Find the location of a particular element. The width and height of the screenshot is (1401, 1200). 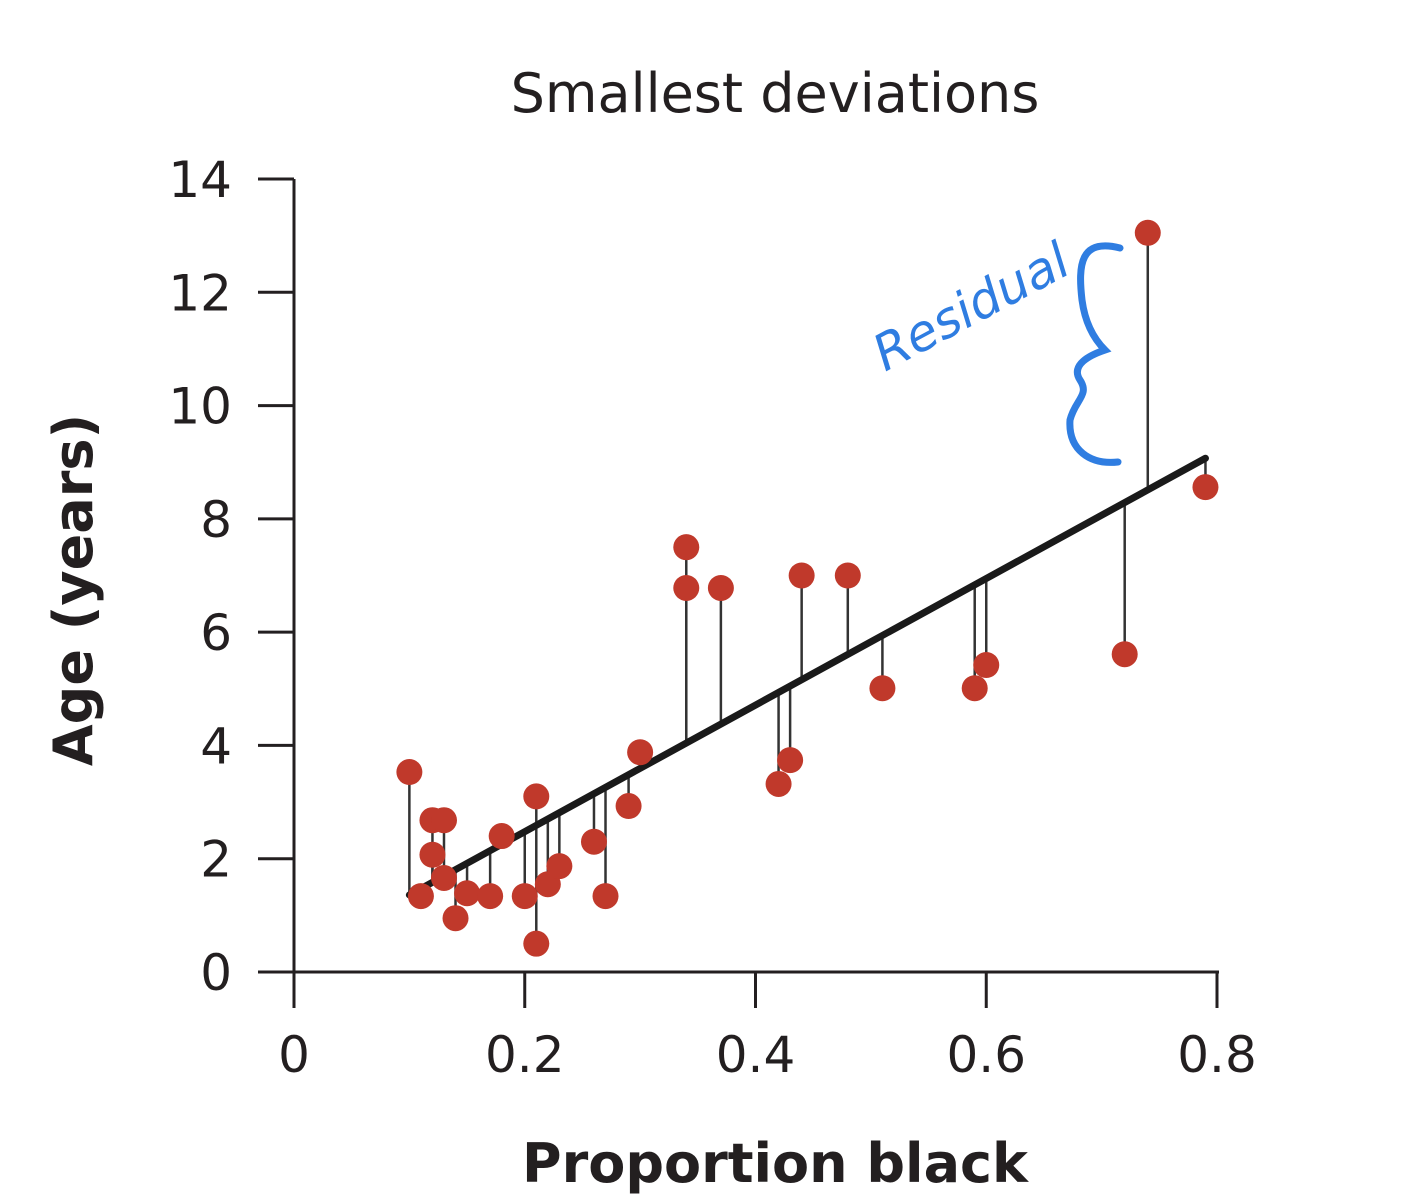

x-tick-label: 0.6 is located at coordinates (986, 1055).